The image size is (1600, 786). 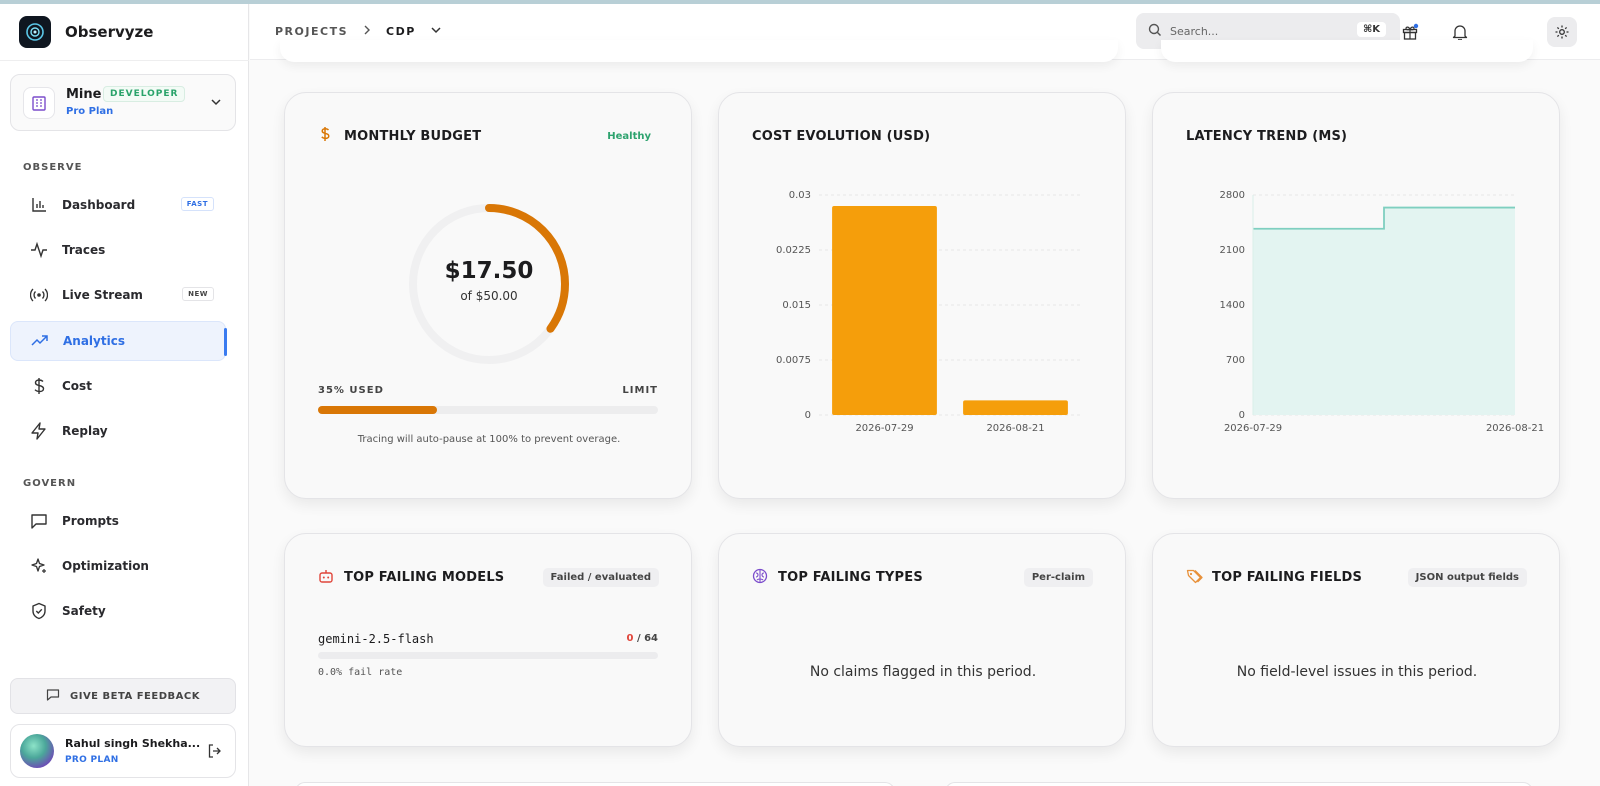 I want to click on sidebar-item-label: Dashboard, so click(x=99, y=205).